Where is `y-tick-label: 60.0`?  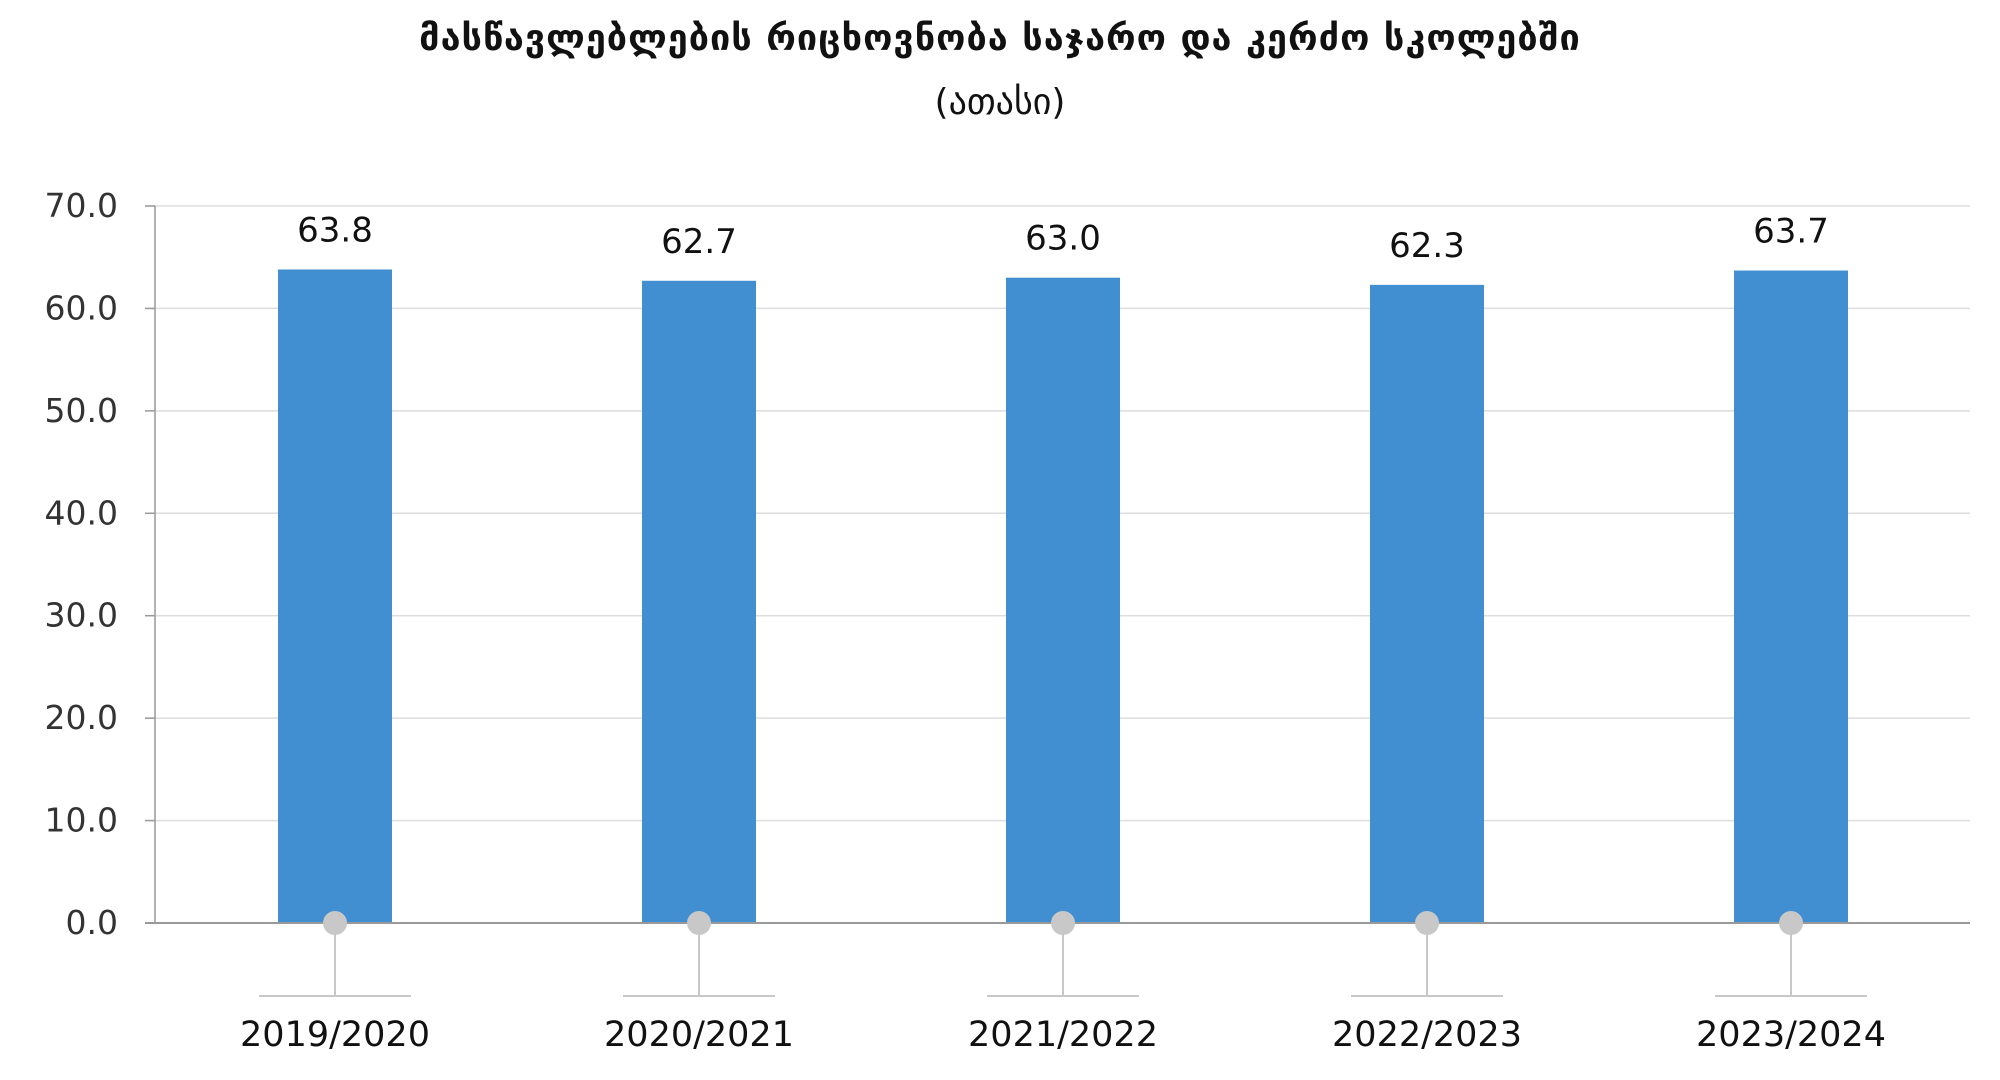 y-tick-label: 60.0 is located at coordinates (81, 307).